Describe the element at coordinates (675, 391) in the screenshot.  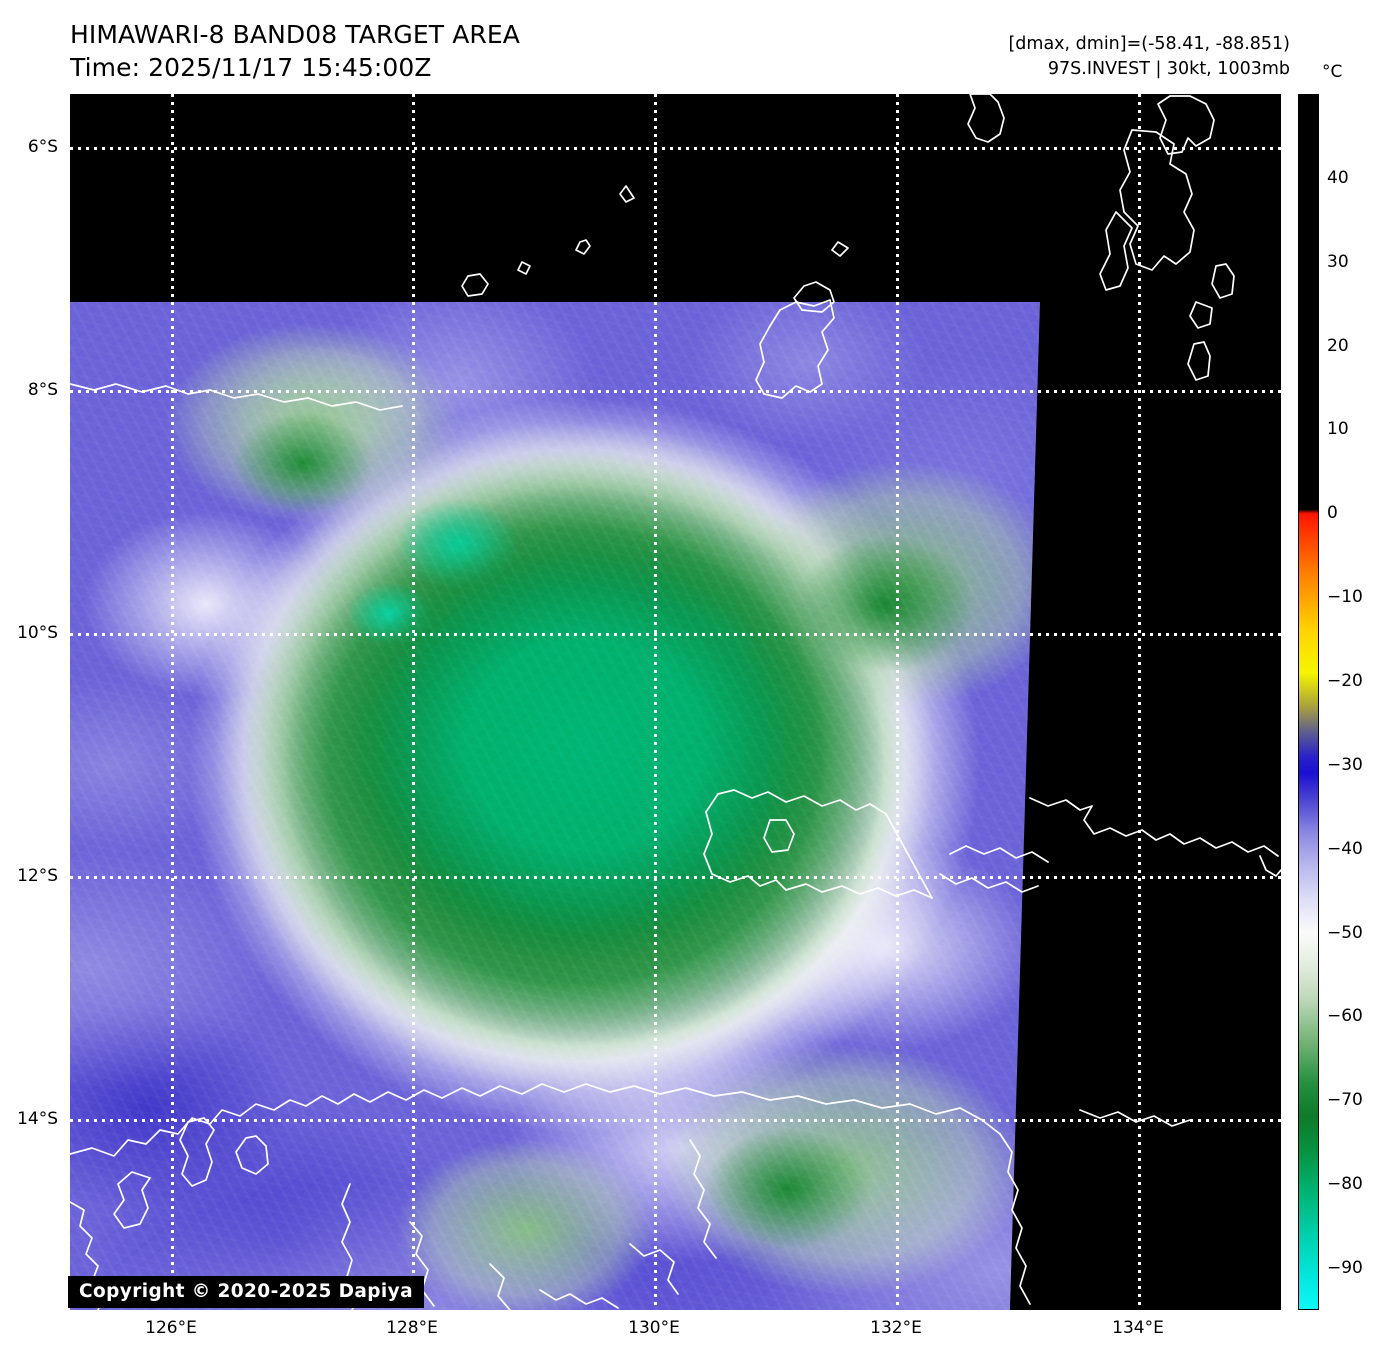
I see `gridline-lat-8s` at that location.